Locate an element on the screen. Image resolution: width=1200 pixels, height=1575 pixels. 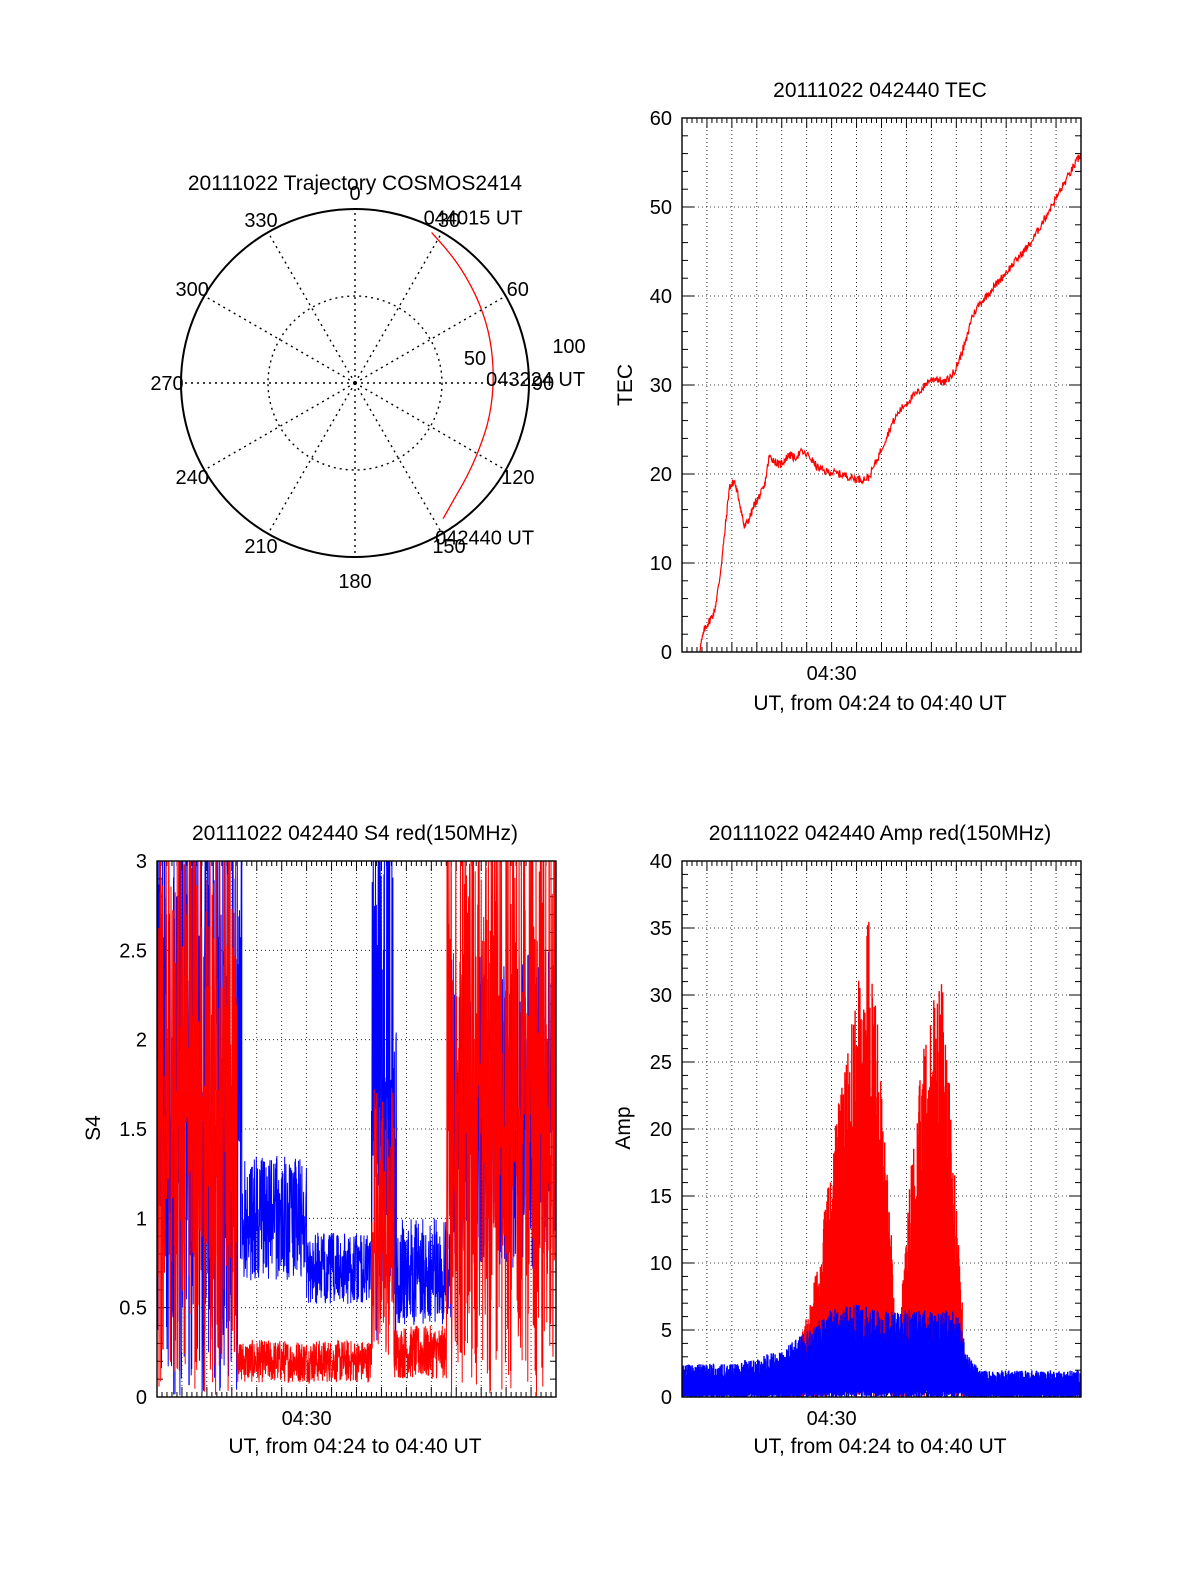
amp-xtick-label: 04:30 is located at coordinates (832, 1419).